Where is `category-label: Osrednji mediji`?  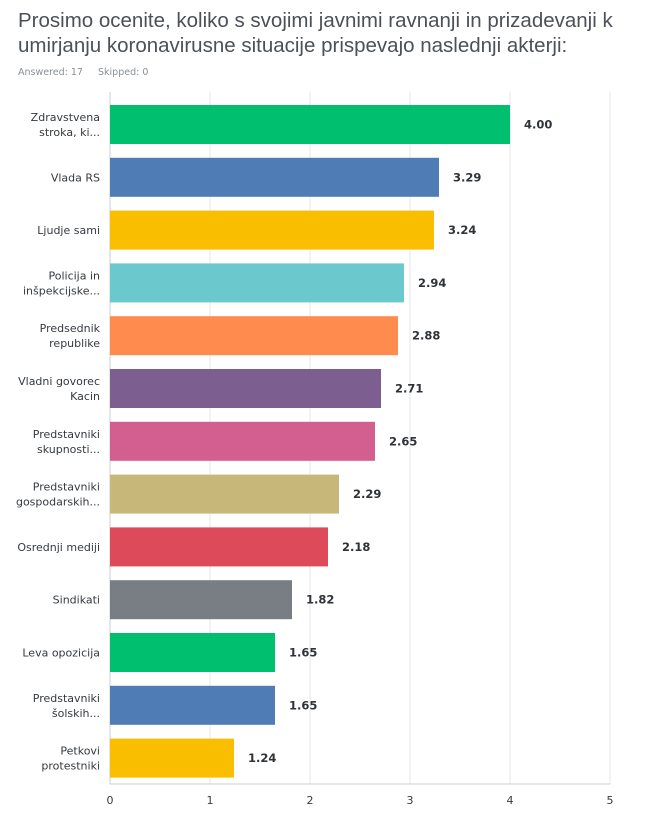
category-label: Osrednji mediji is located at coordinates (58, 547).